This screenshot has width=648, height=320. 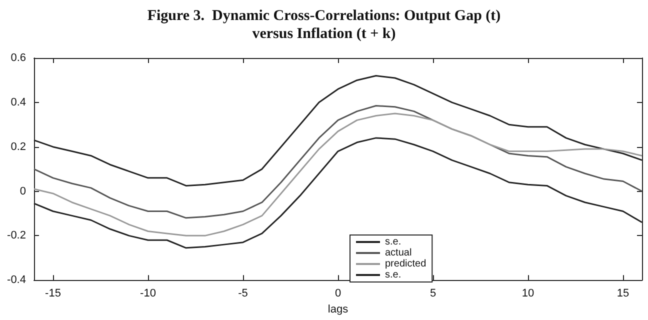 What do you see at coordinates (338, 294) in the screenshot?
I see `x-tick-label: 0` at bounding box center [338, 294].